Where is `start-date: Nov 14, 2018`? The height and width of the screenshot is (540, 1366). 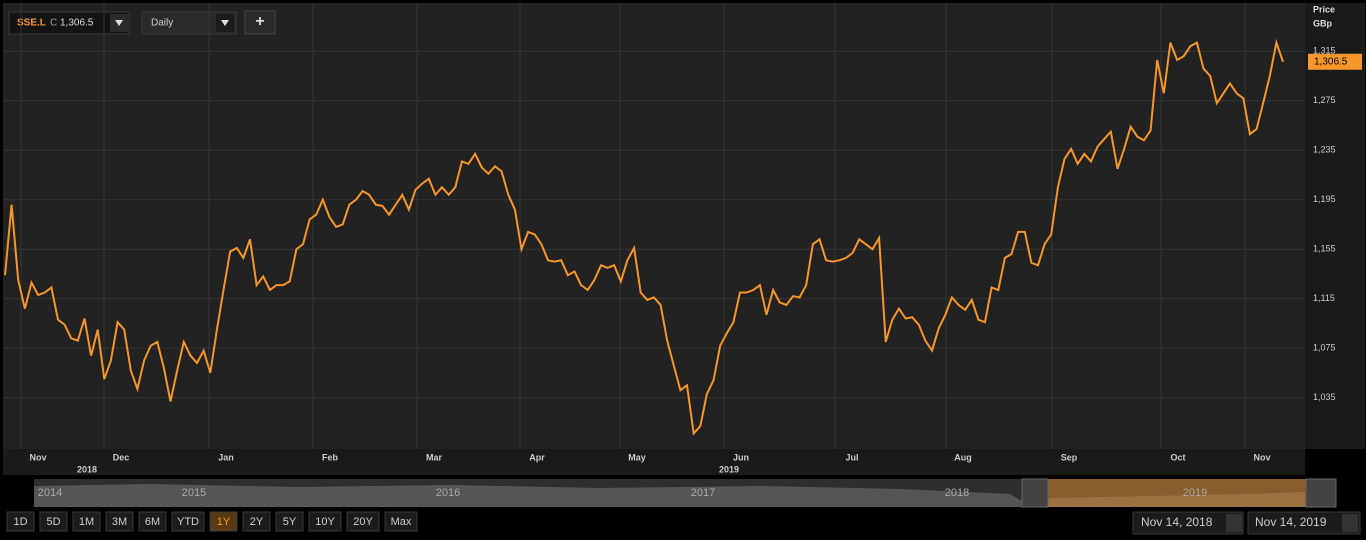
start-date: Nov 14, 2018 is located at coordinates (1177, 522).